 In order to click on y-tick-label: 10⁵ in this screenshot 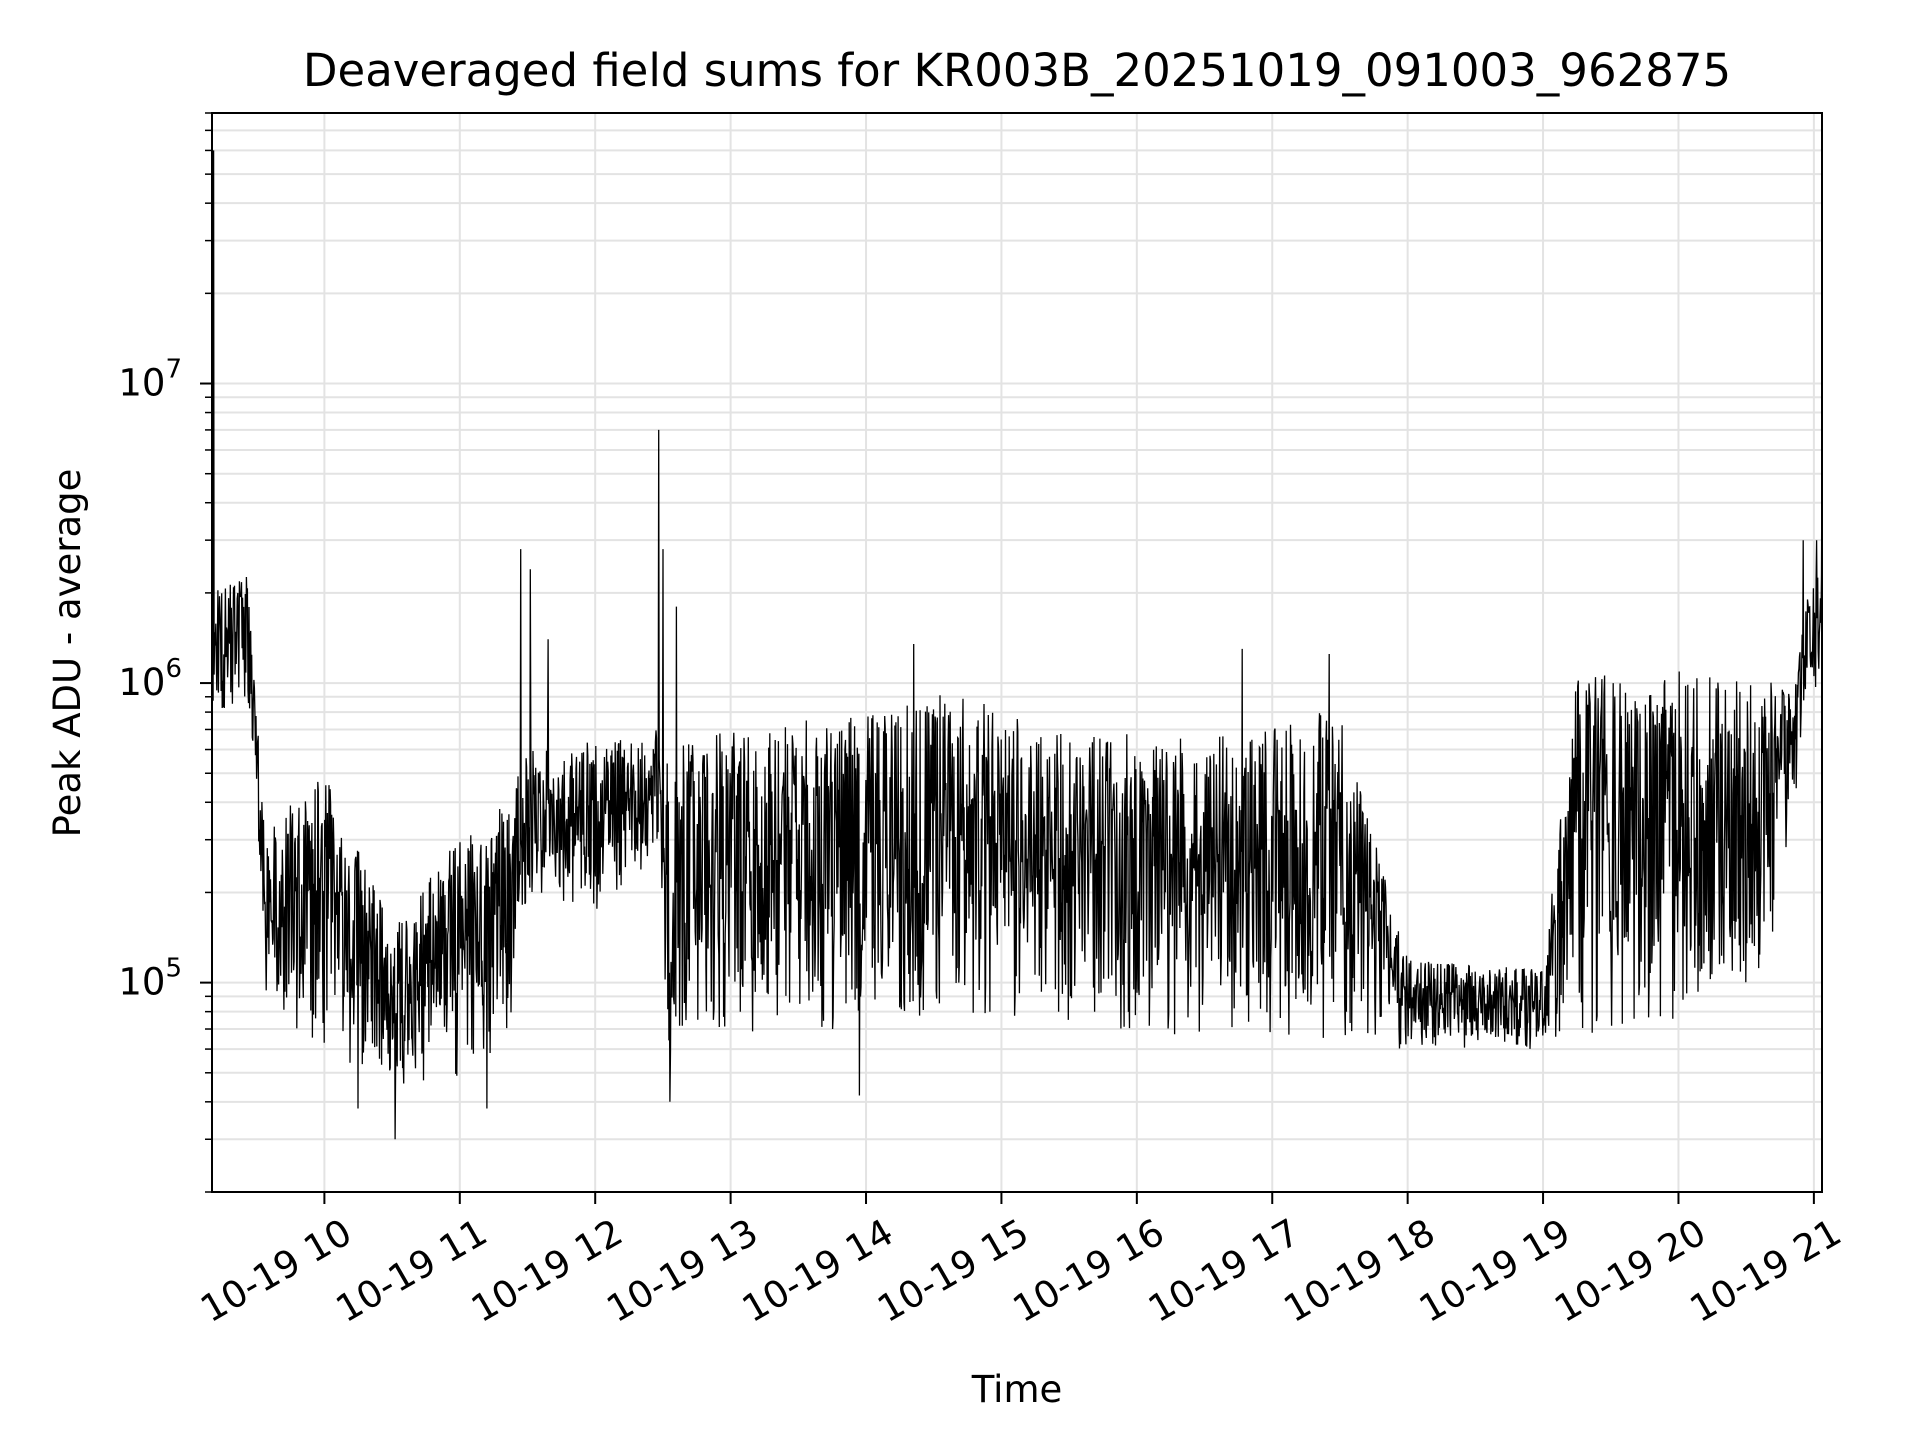, I will do `click(150, 979)`.